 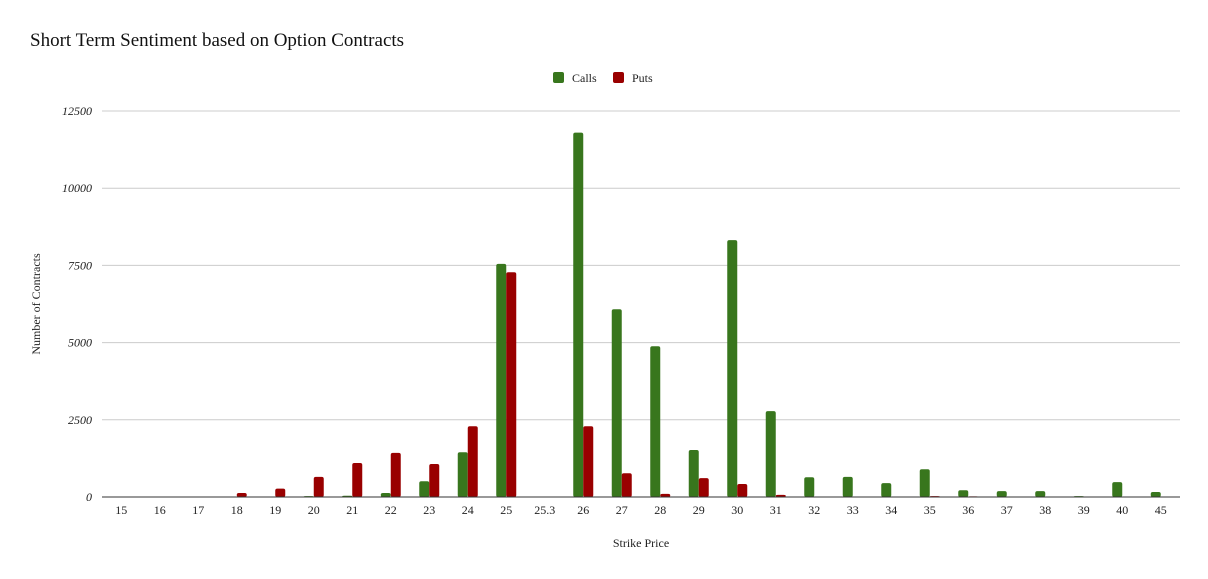 What do you see at coordinates (853, 510) in the screenshot?
I see `x-tick-label: 33` at bounding box center [853, 510].